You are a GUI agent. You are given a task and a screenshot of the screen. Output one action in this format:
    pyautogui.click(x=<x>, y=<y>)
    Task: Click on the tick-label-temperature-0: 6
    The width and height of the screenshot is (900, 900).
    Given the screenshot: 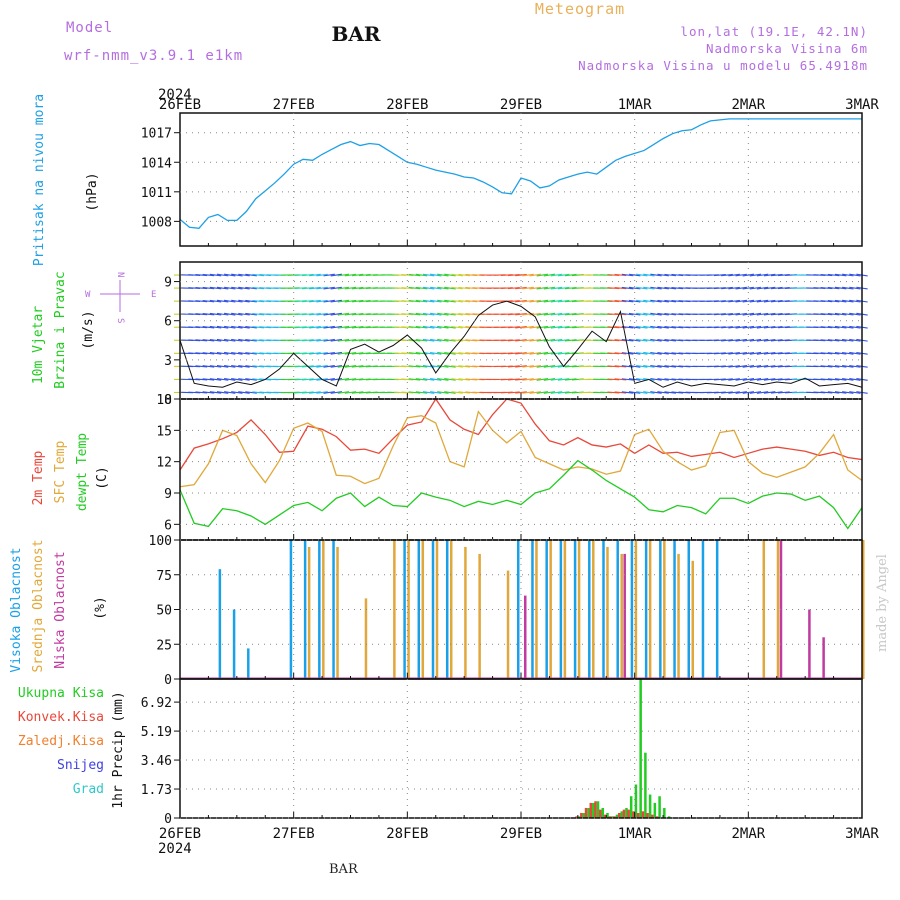 What is the action you would take?
    pyautogui.click(x=168, y=525)
    